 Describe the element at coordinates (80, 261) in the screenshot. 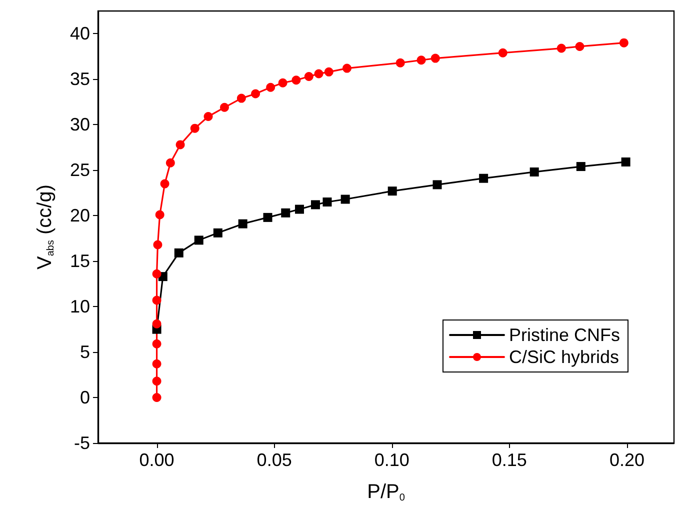

I see `y-tick-label: 15` at that location.